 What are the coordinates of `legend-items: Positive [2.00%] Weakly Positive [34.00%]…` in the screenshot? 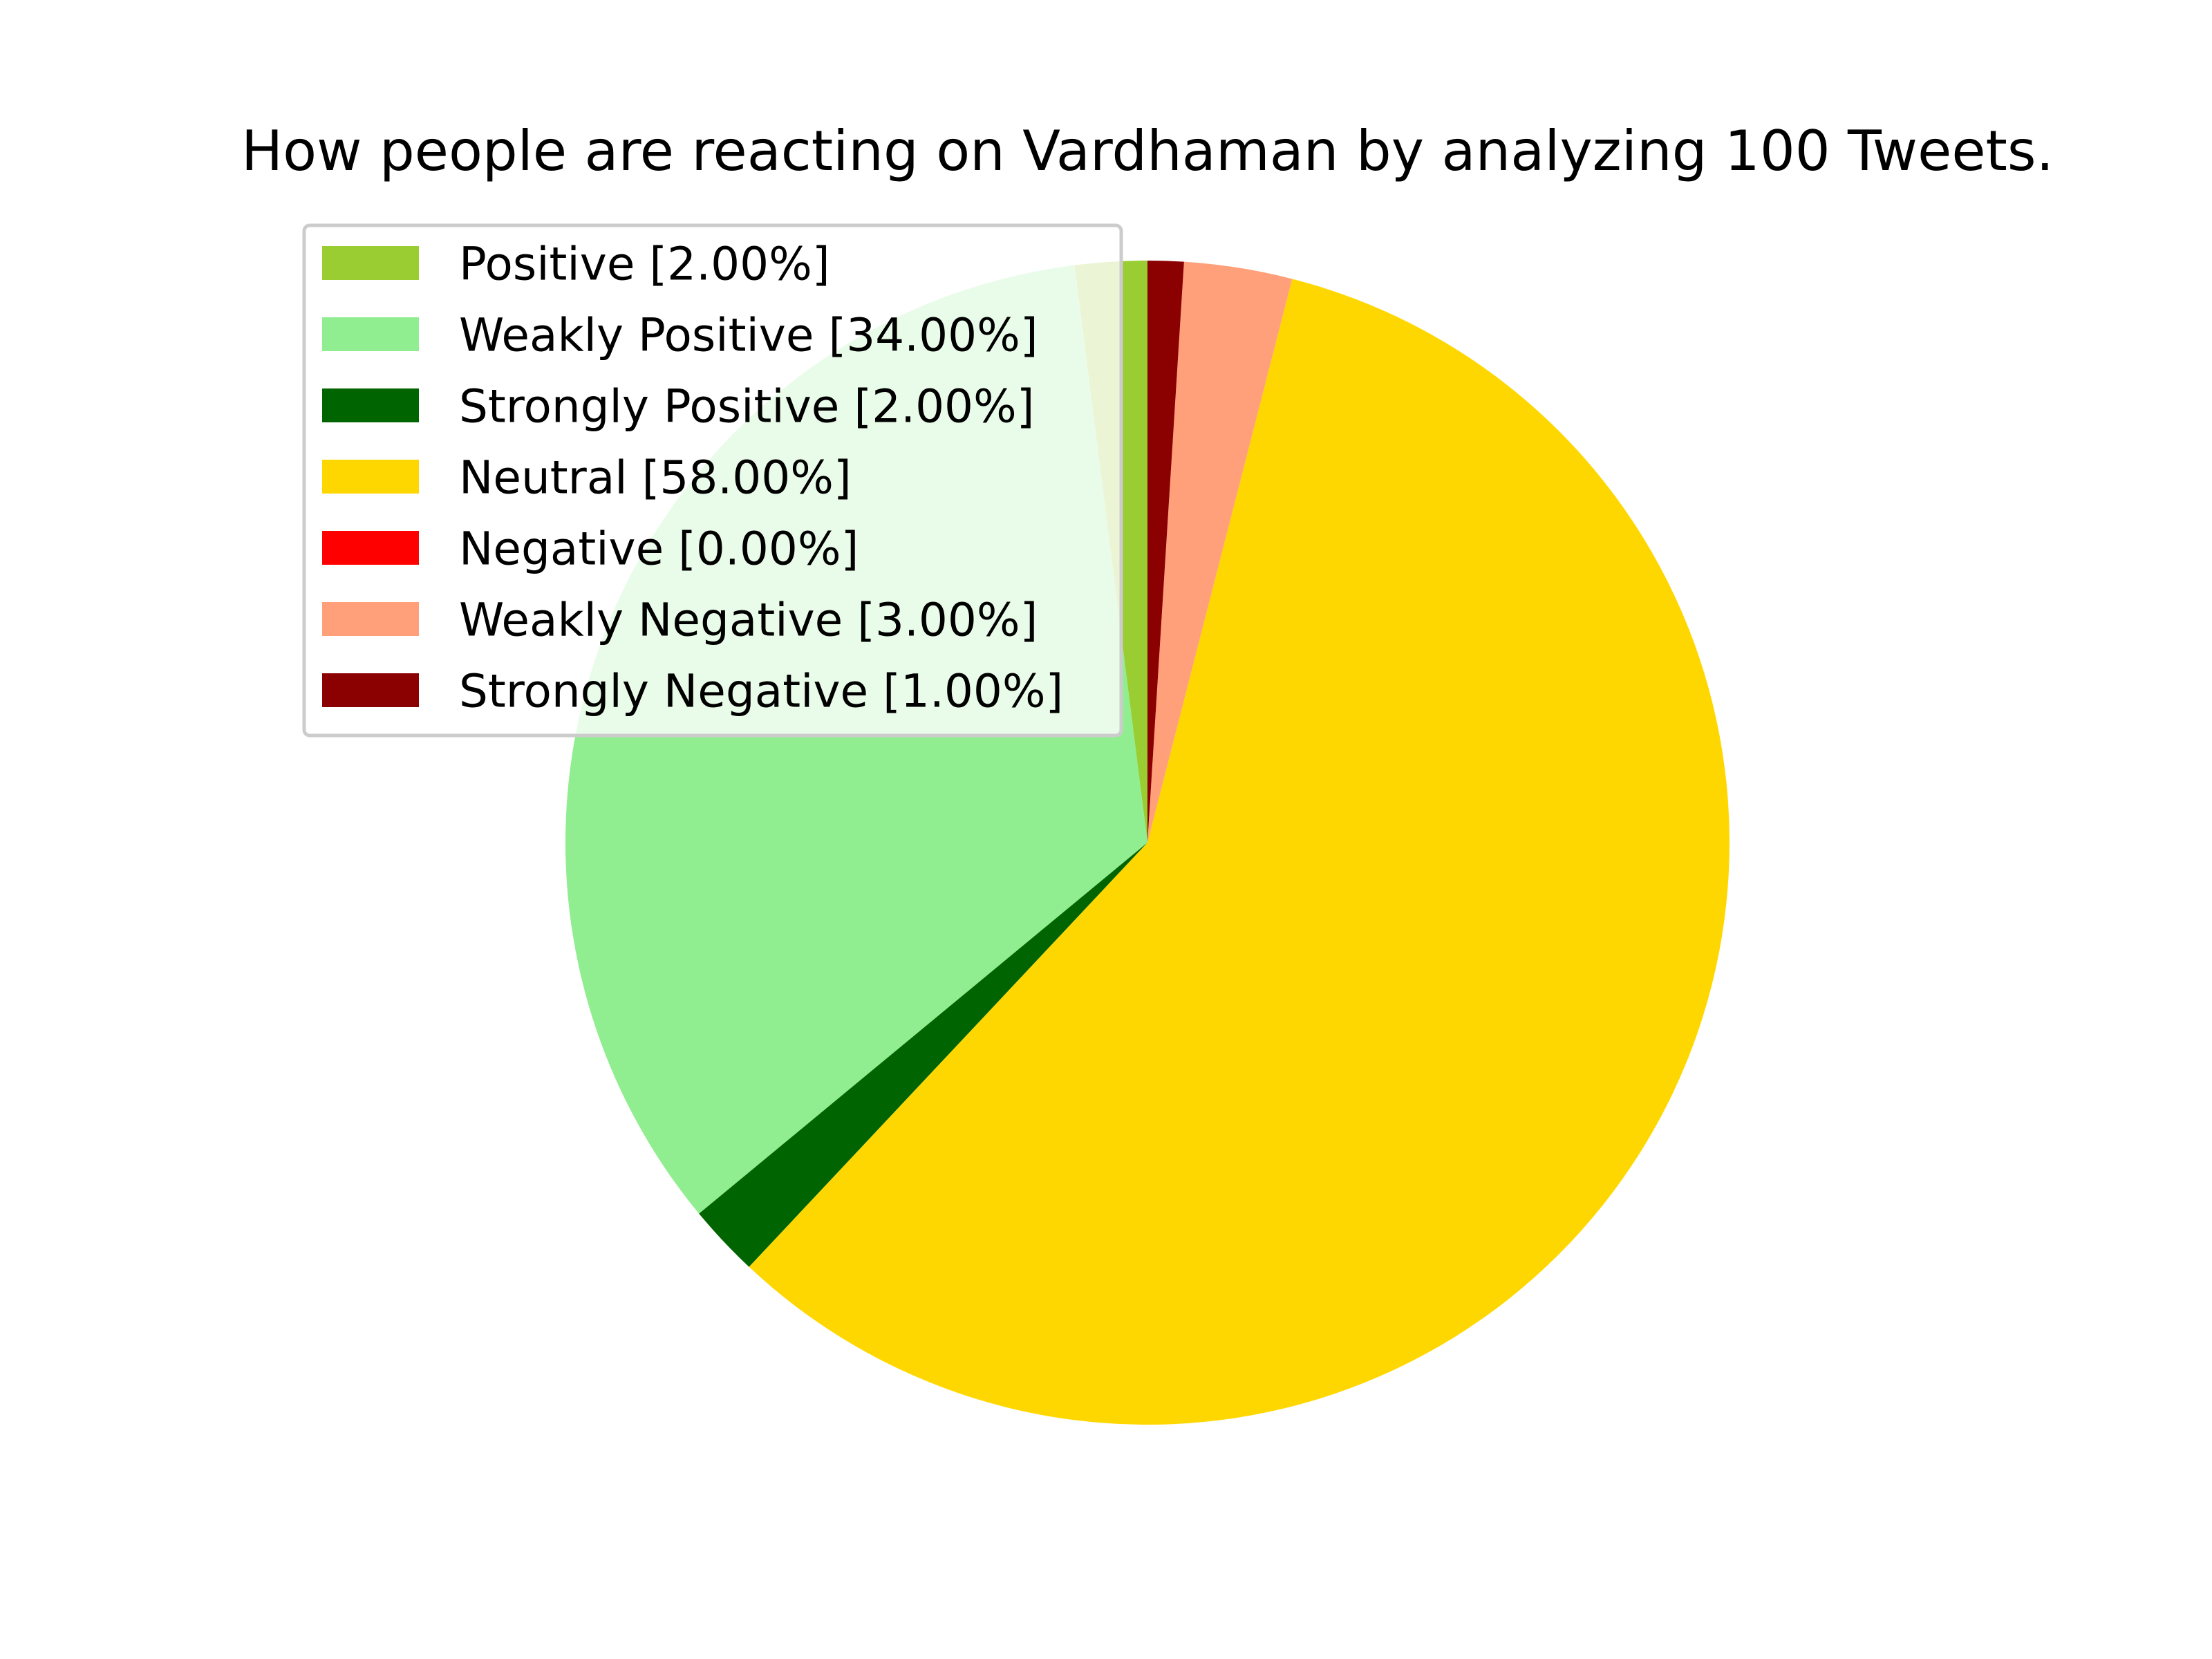 It's located at (692, 478).